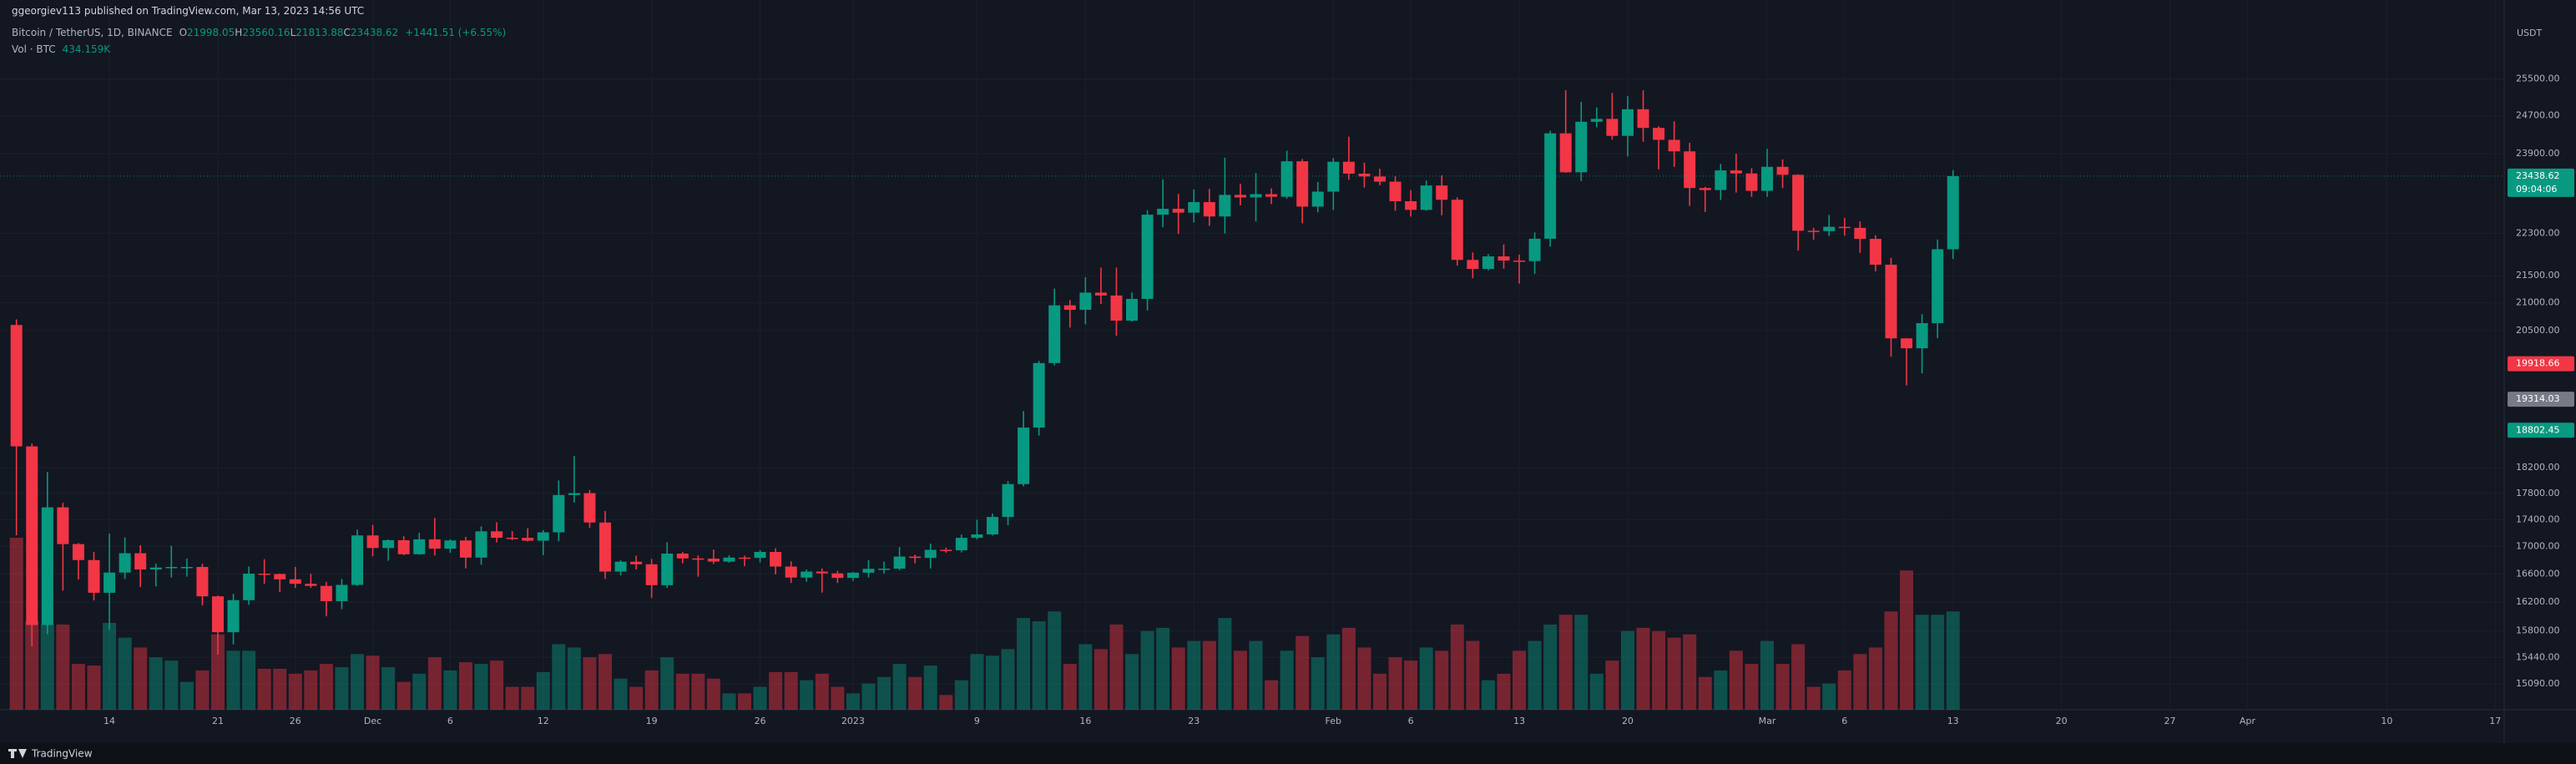 The height and width of the screenshot is (764, 2576). I want to click on y-tick-label: 16200.00, so click(2538, 602).